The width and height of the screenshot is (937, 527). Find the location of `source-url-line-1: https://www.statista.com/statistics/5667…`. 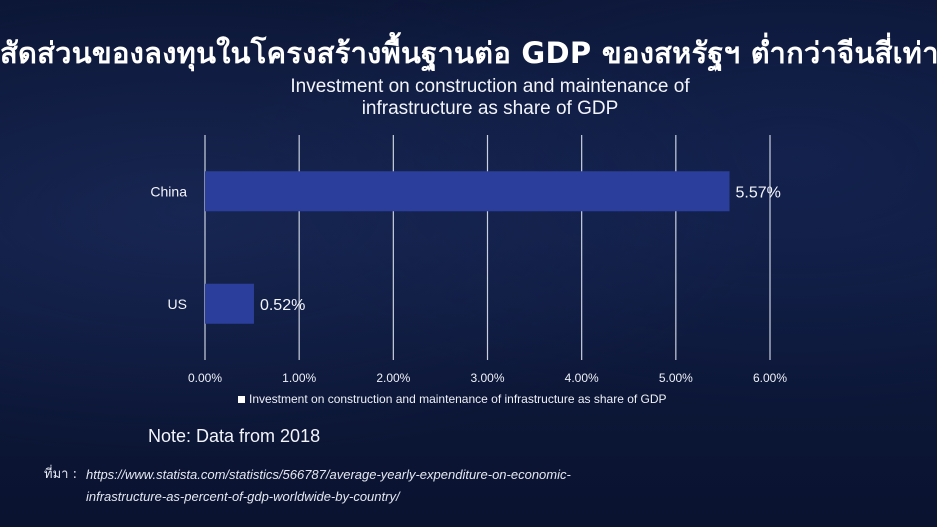

source-url-line-1: https://www.statista.com/statistics/5667… is located at coordinates (328, 474).